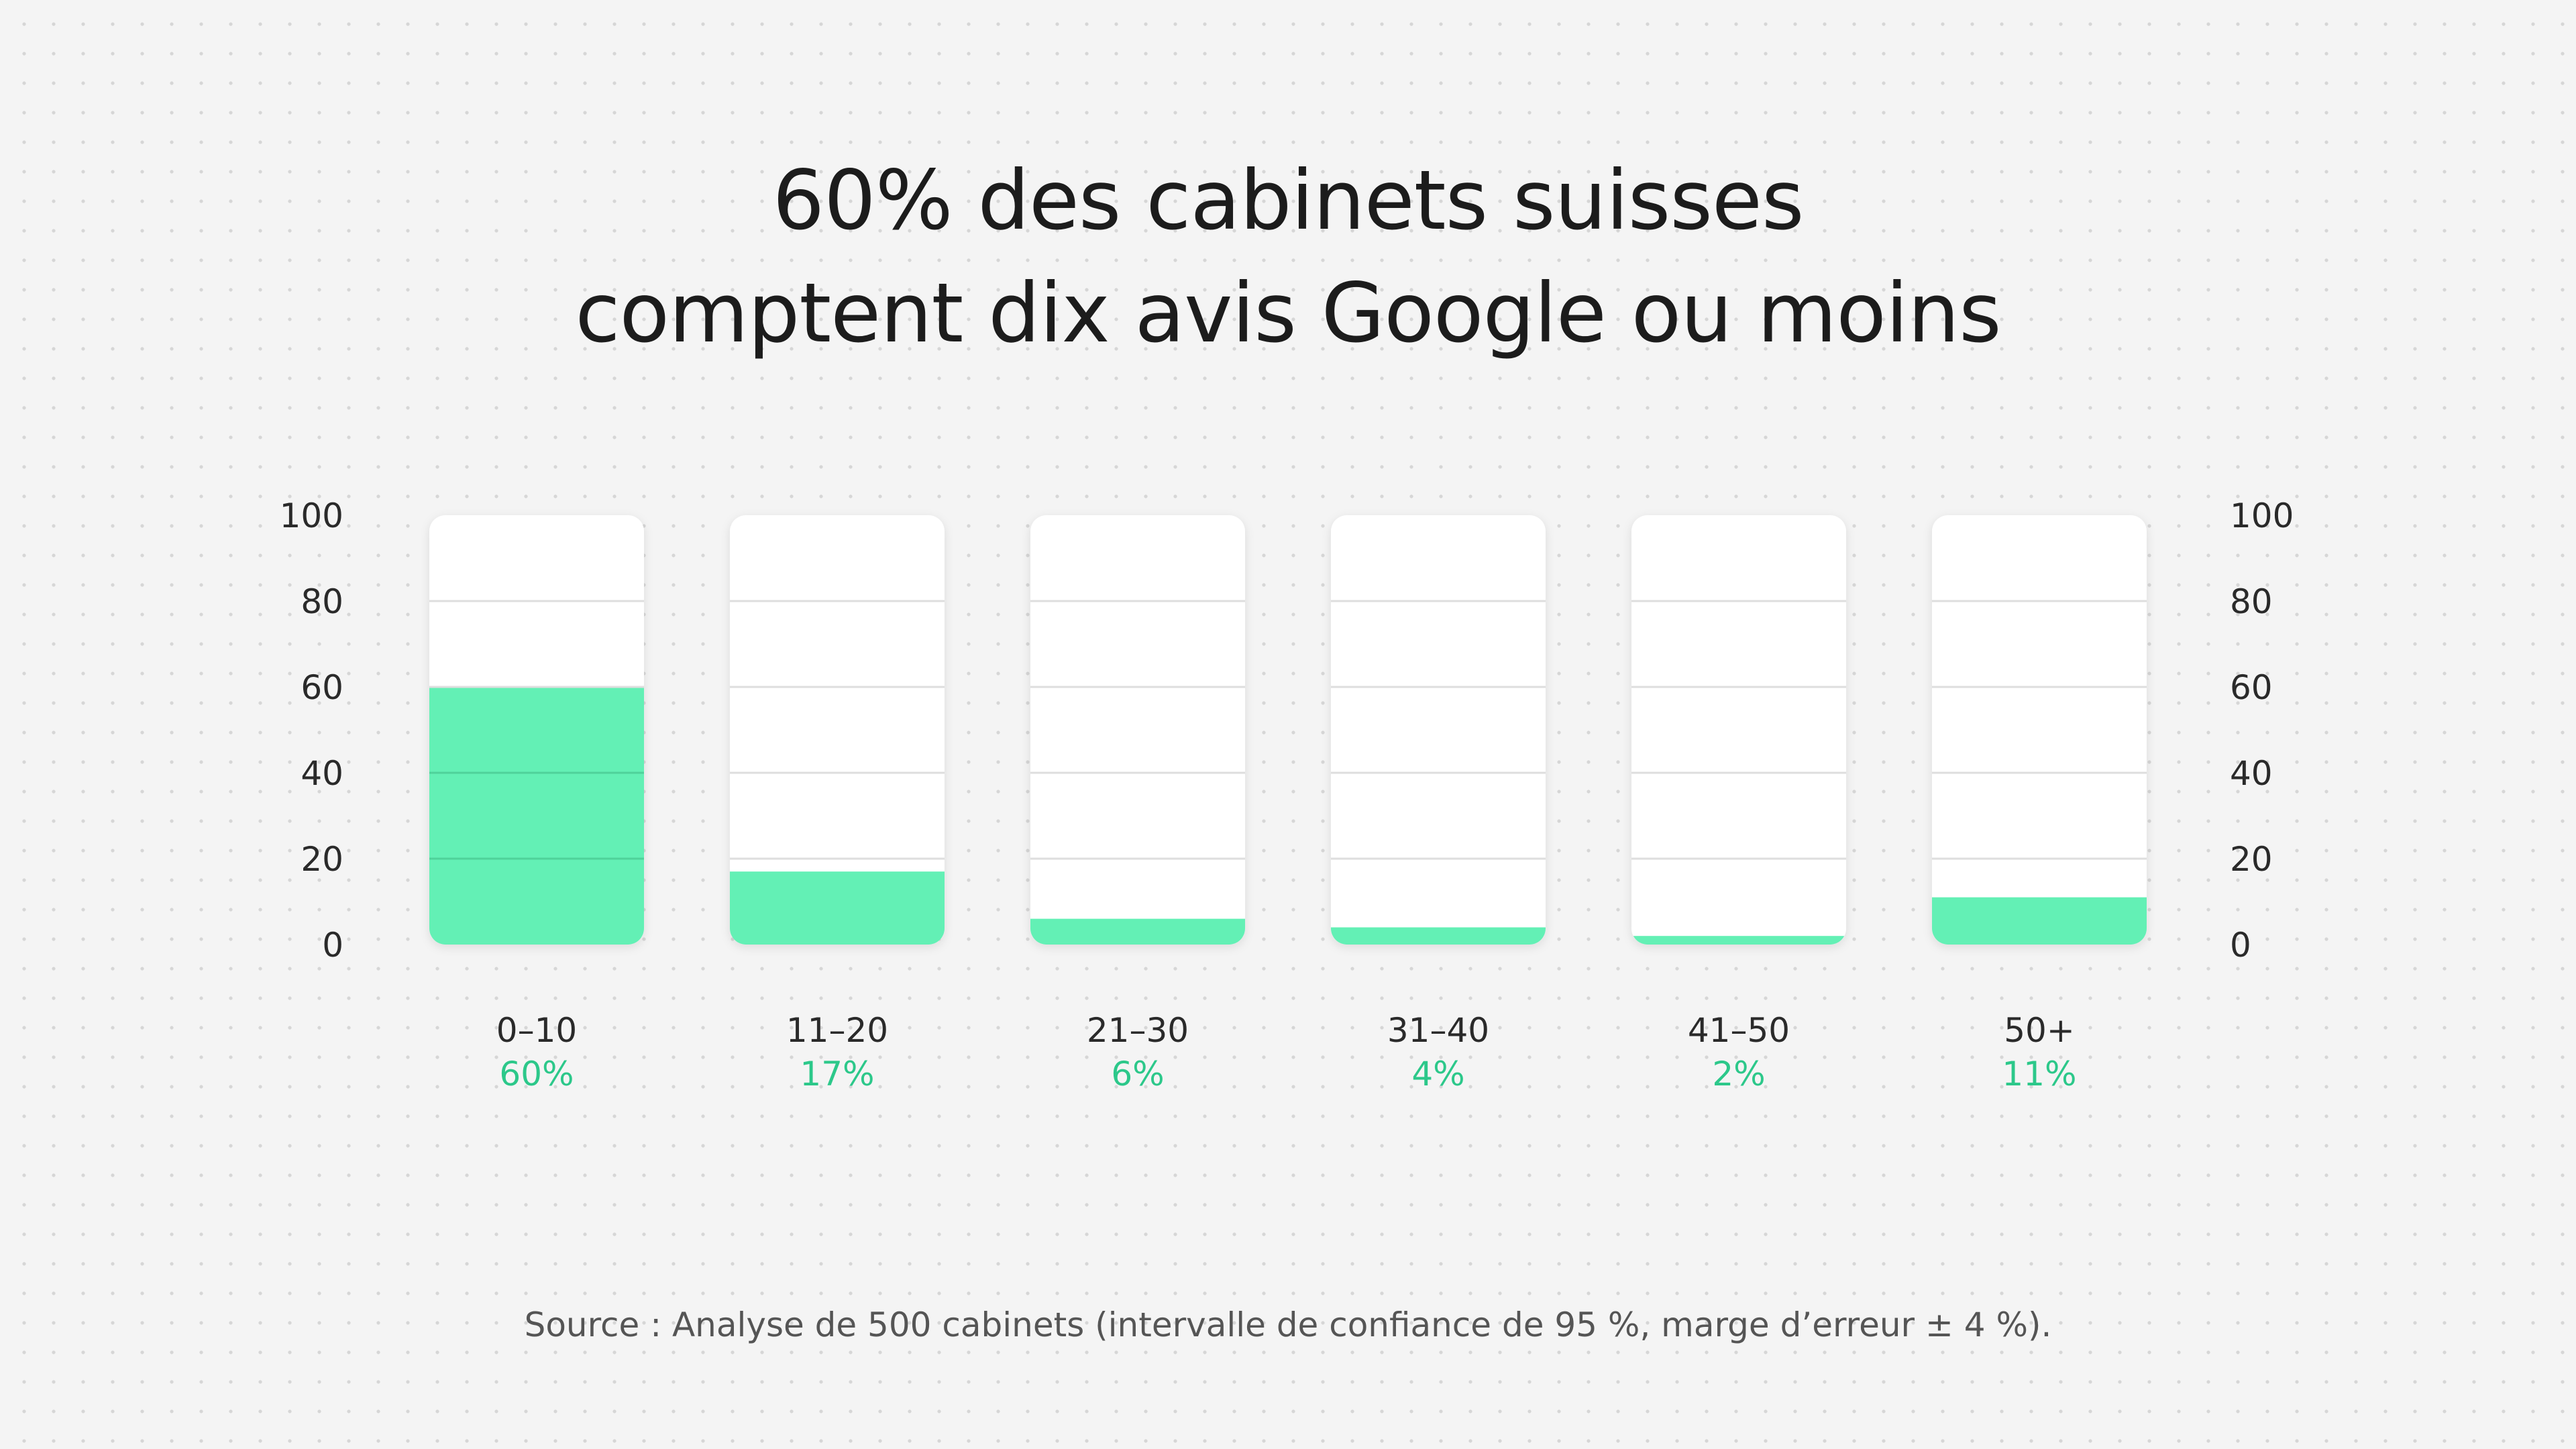  I want to click on y-tick-label-right: 20, so click(2251, 859).